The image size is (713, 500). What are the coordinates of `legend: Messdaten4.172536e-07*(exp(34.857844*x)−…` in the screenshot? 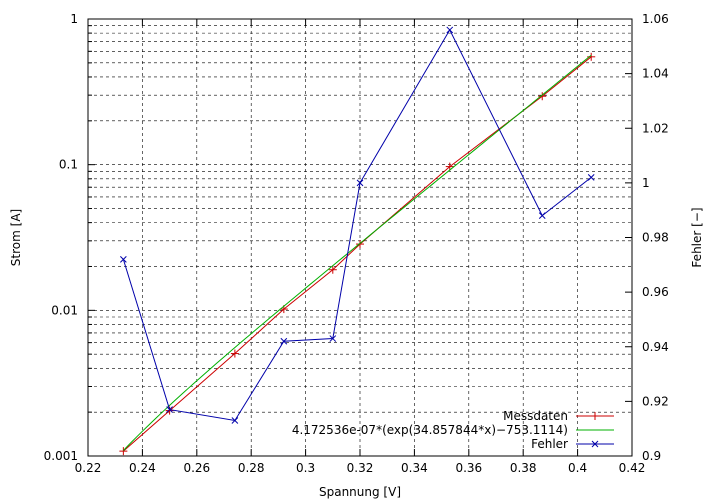 It's located at (453, 430).